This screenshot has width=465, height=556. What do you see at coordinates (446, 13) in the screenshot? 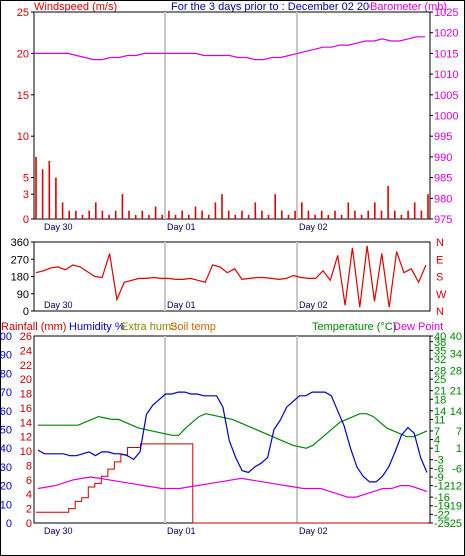
I see `baro-y-tick-label: 1025` at bounding box center [446, 13].